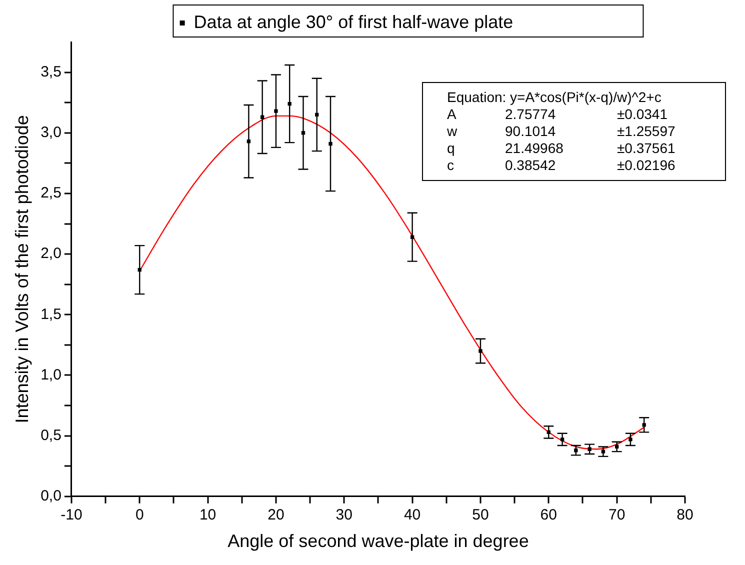 The image size is (745, 565). What do you see at coordinates (51, 71) in the screenshot?
I see `y-tick-label: 3,5` at bounding box center [51, 71].